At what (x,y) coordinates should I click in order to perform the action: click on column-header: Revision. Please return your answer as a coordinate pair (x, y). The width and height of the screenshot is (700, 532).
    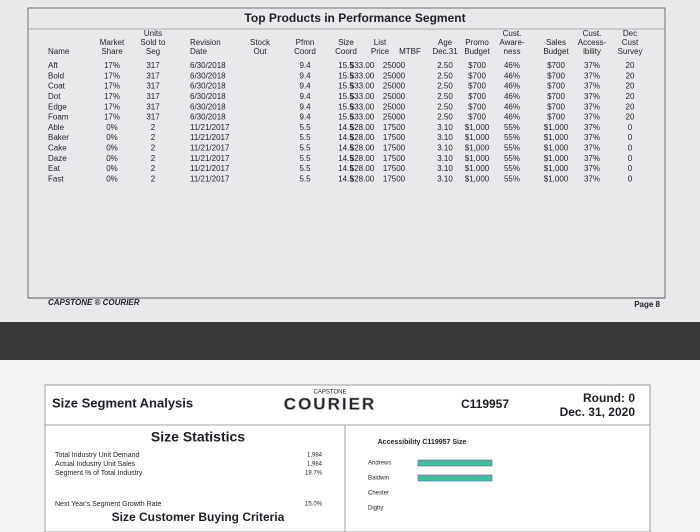
    Looking at the image, I should click on (205, 42).